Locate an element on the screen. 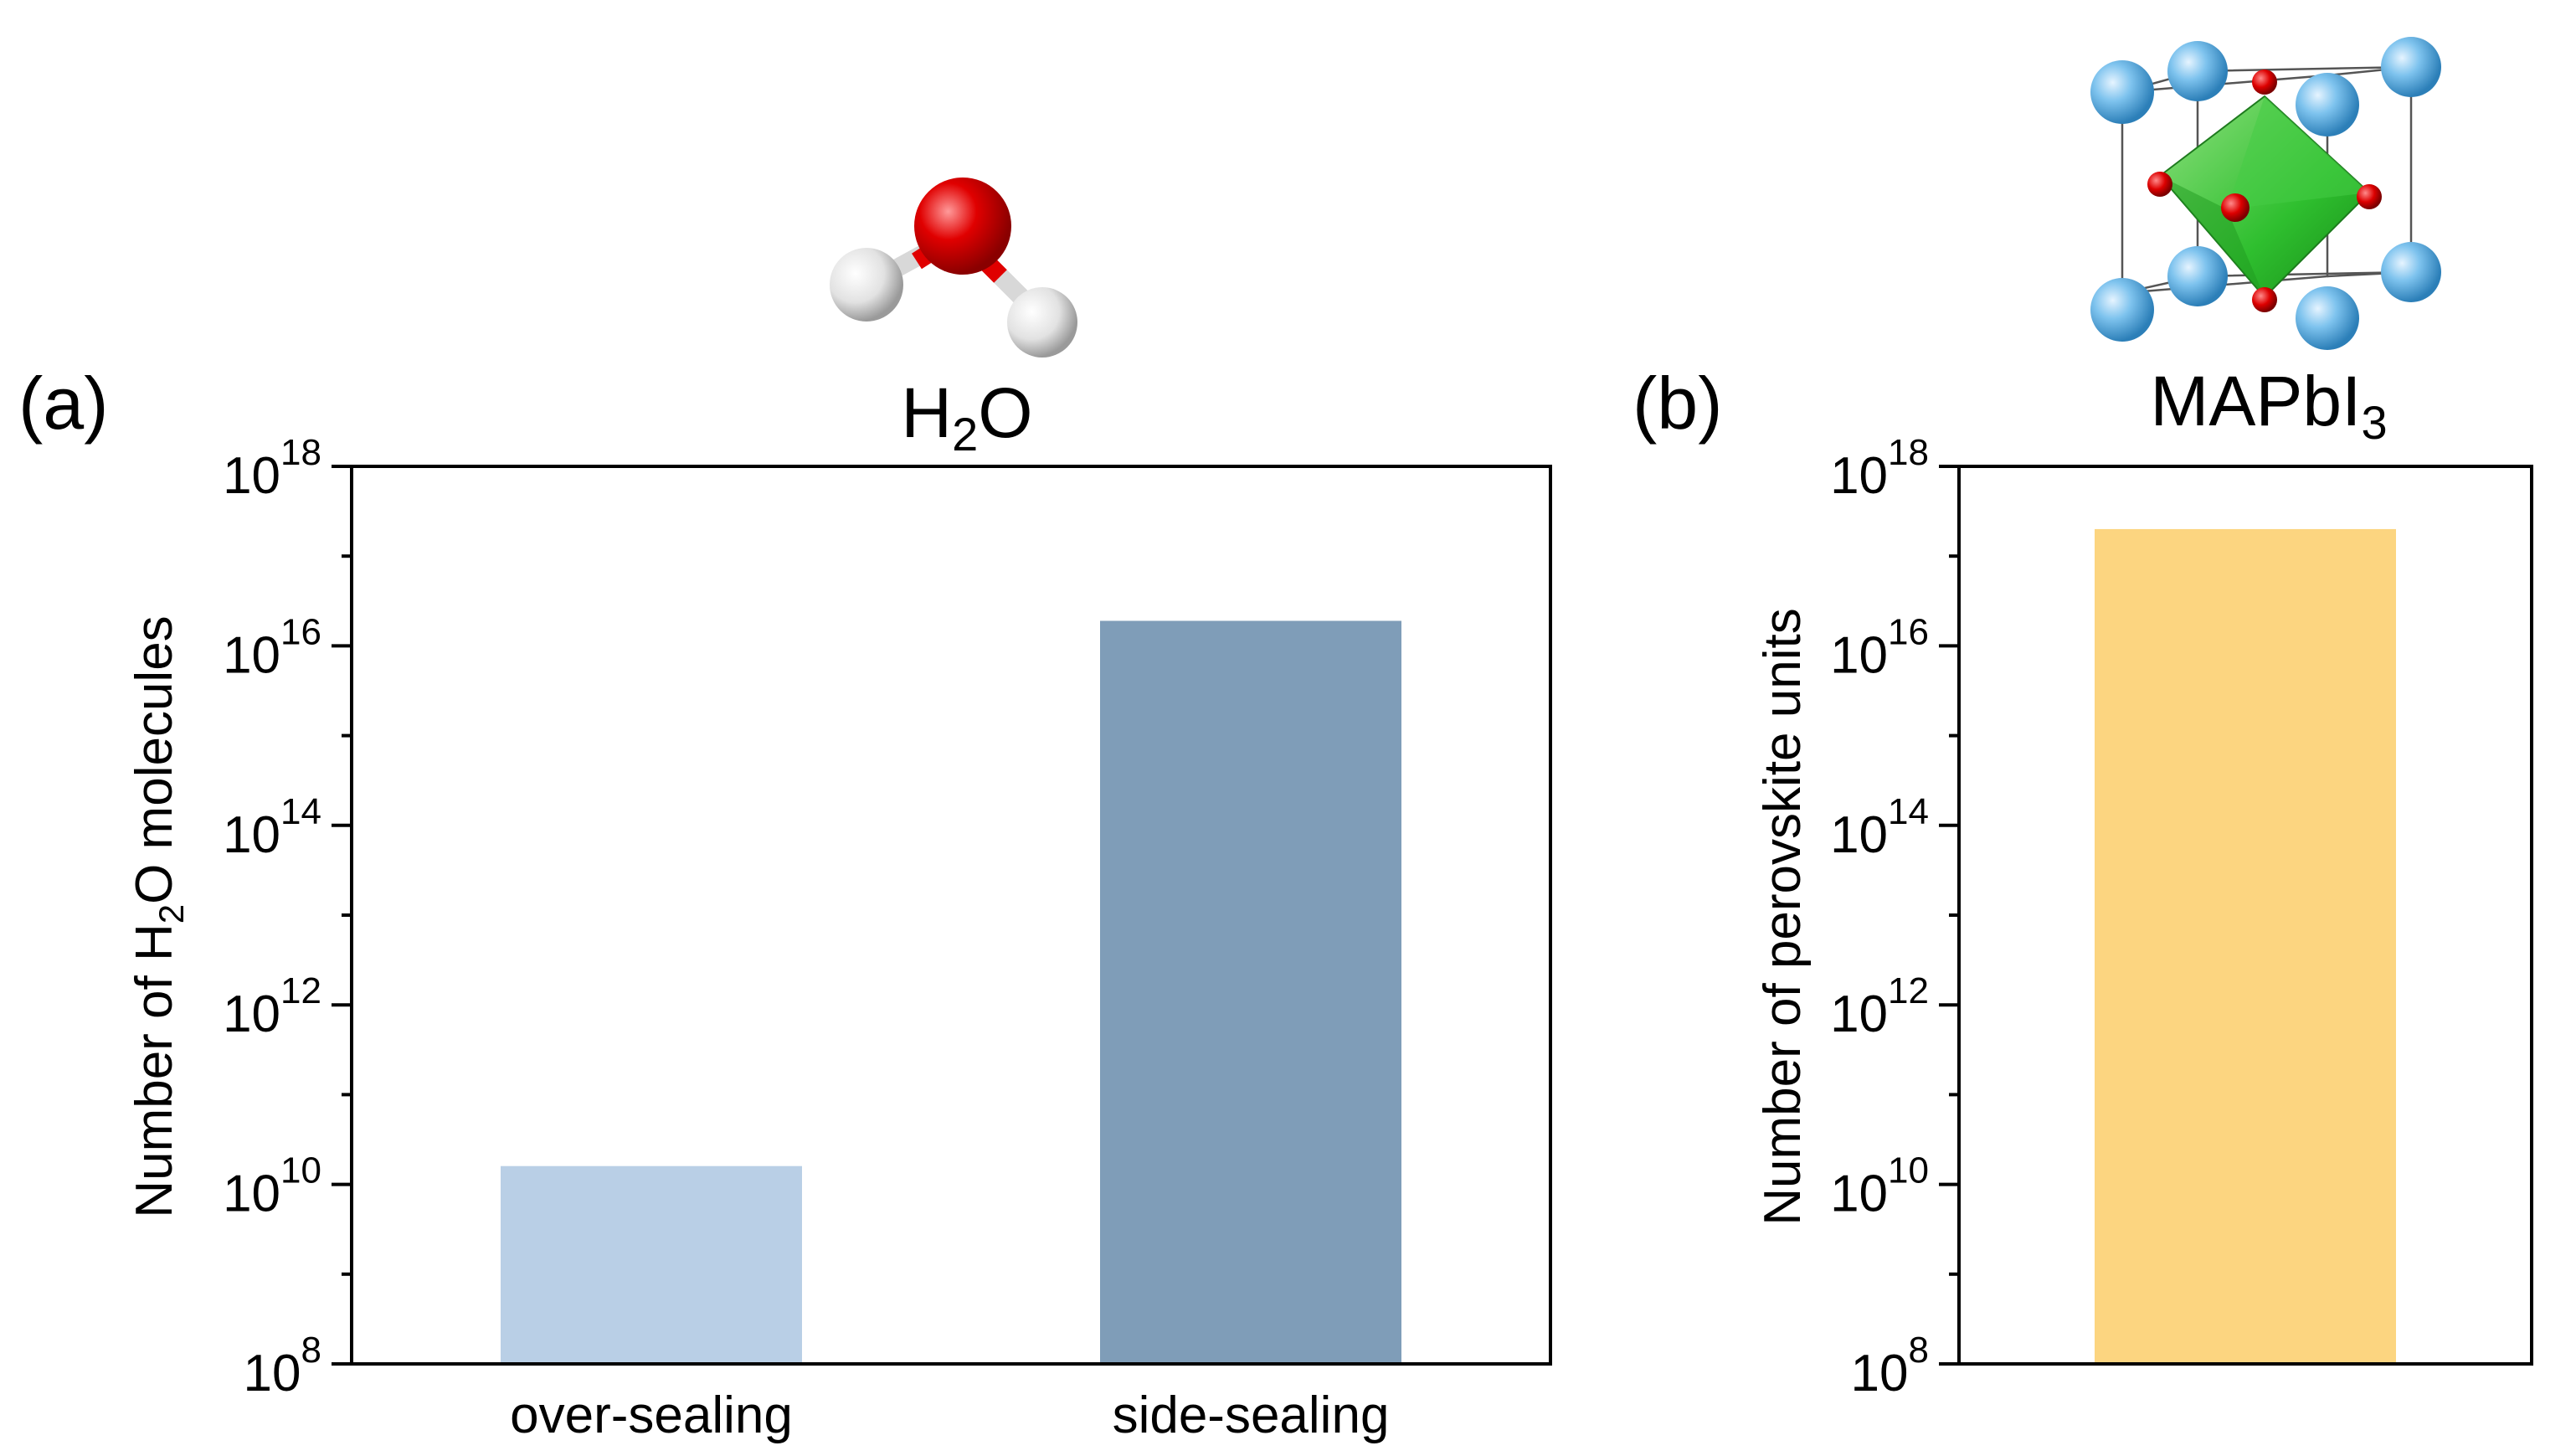 The image size is (2576, 1456). panel-b-title: MAPbI3 is located at coordinates (2268, 405).